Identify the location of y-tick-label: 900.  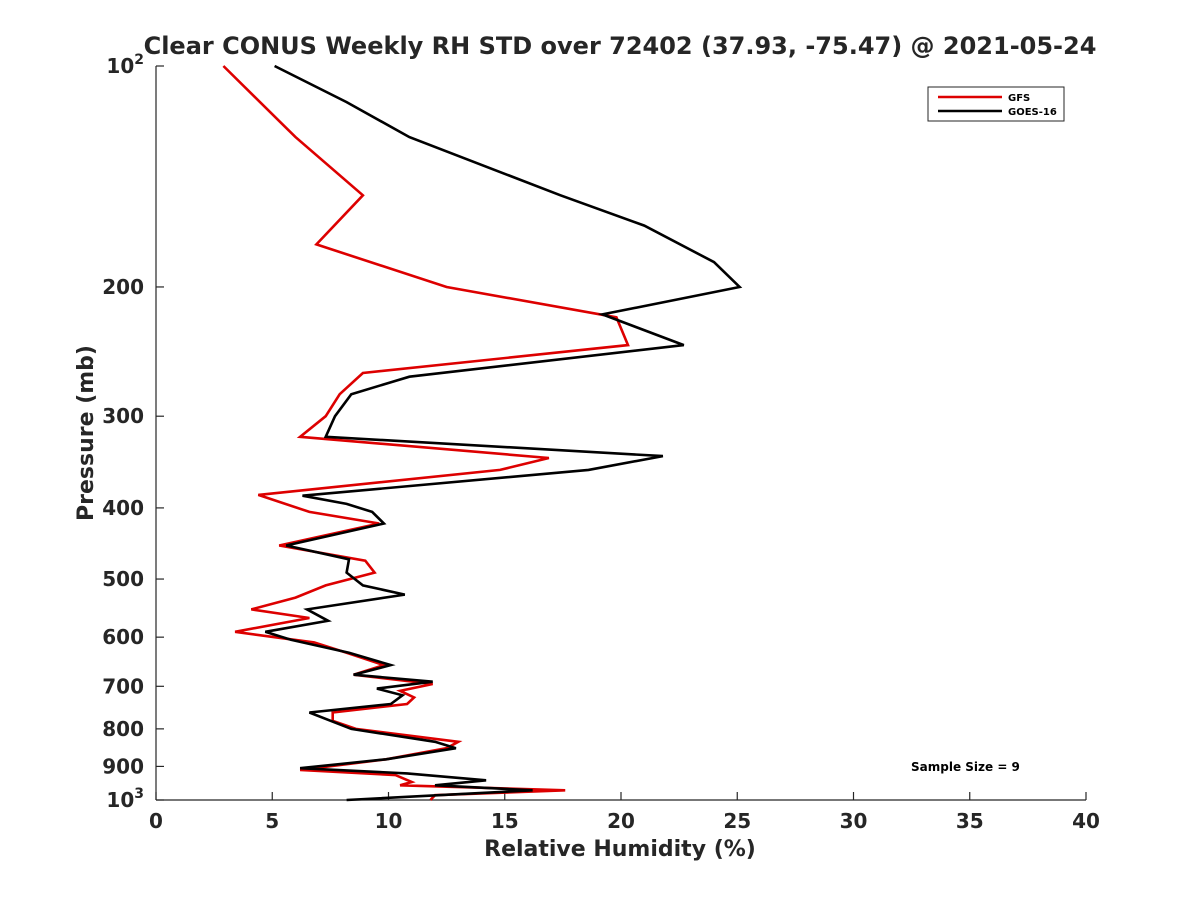
(123, 766).